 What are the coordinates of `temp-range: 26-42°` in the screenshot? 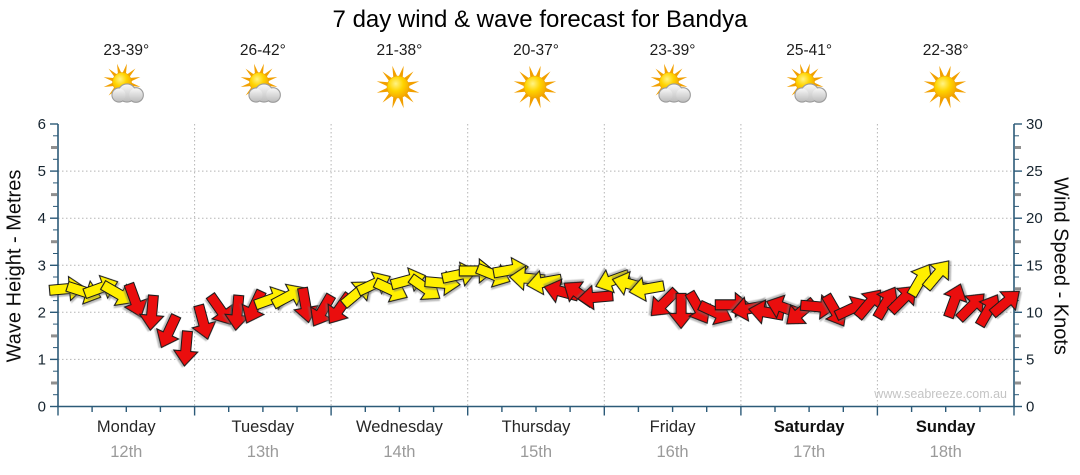 It's located at (262, 50).